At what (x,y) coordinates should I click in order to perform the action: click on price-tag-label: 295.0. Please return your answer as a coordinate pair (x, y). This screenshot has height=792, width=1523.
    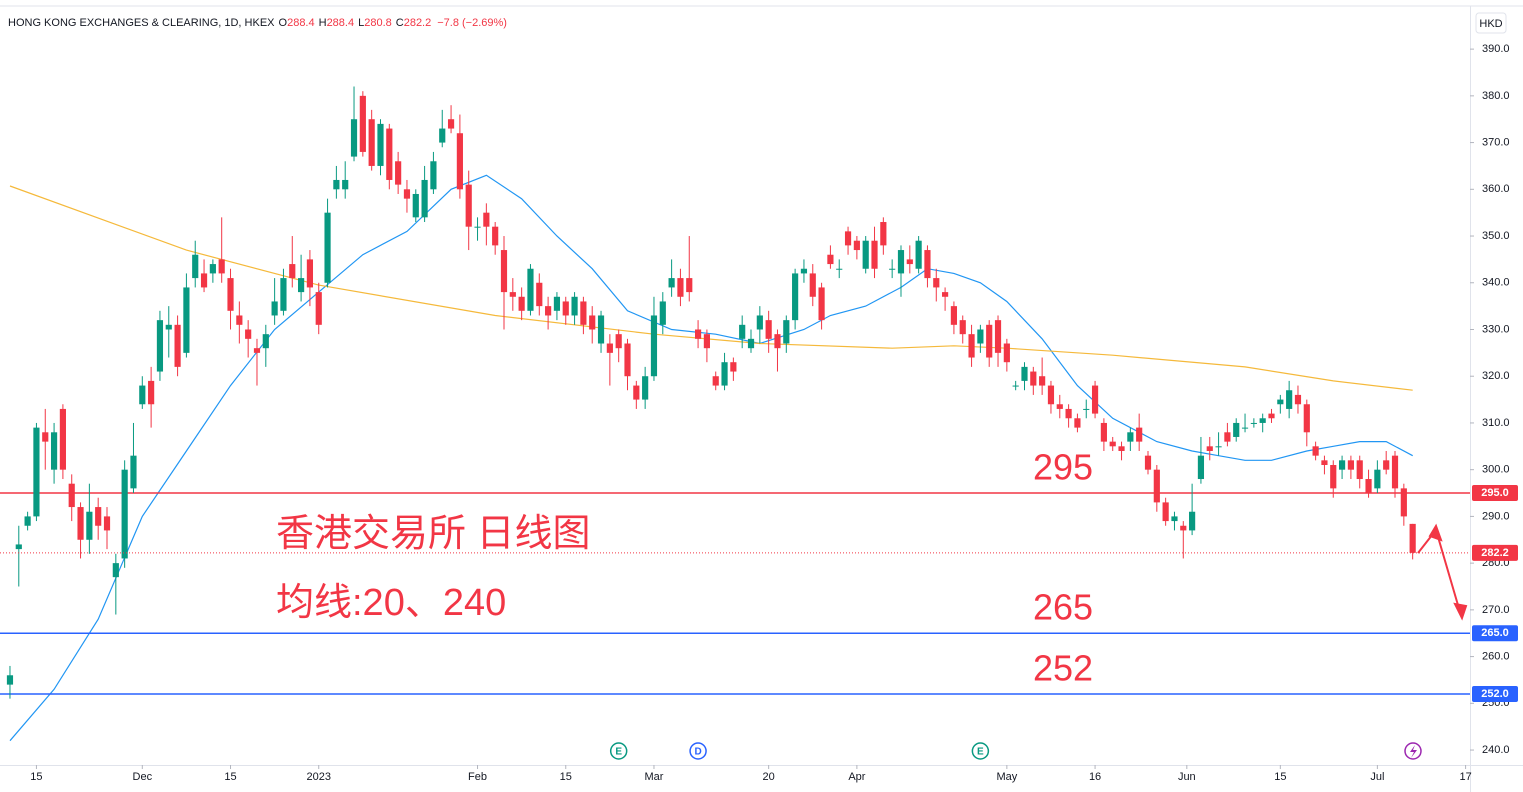
    Looking at the image, I should click on (1495, 493).